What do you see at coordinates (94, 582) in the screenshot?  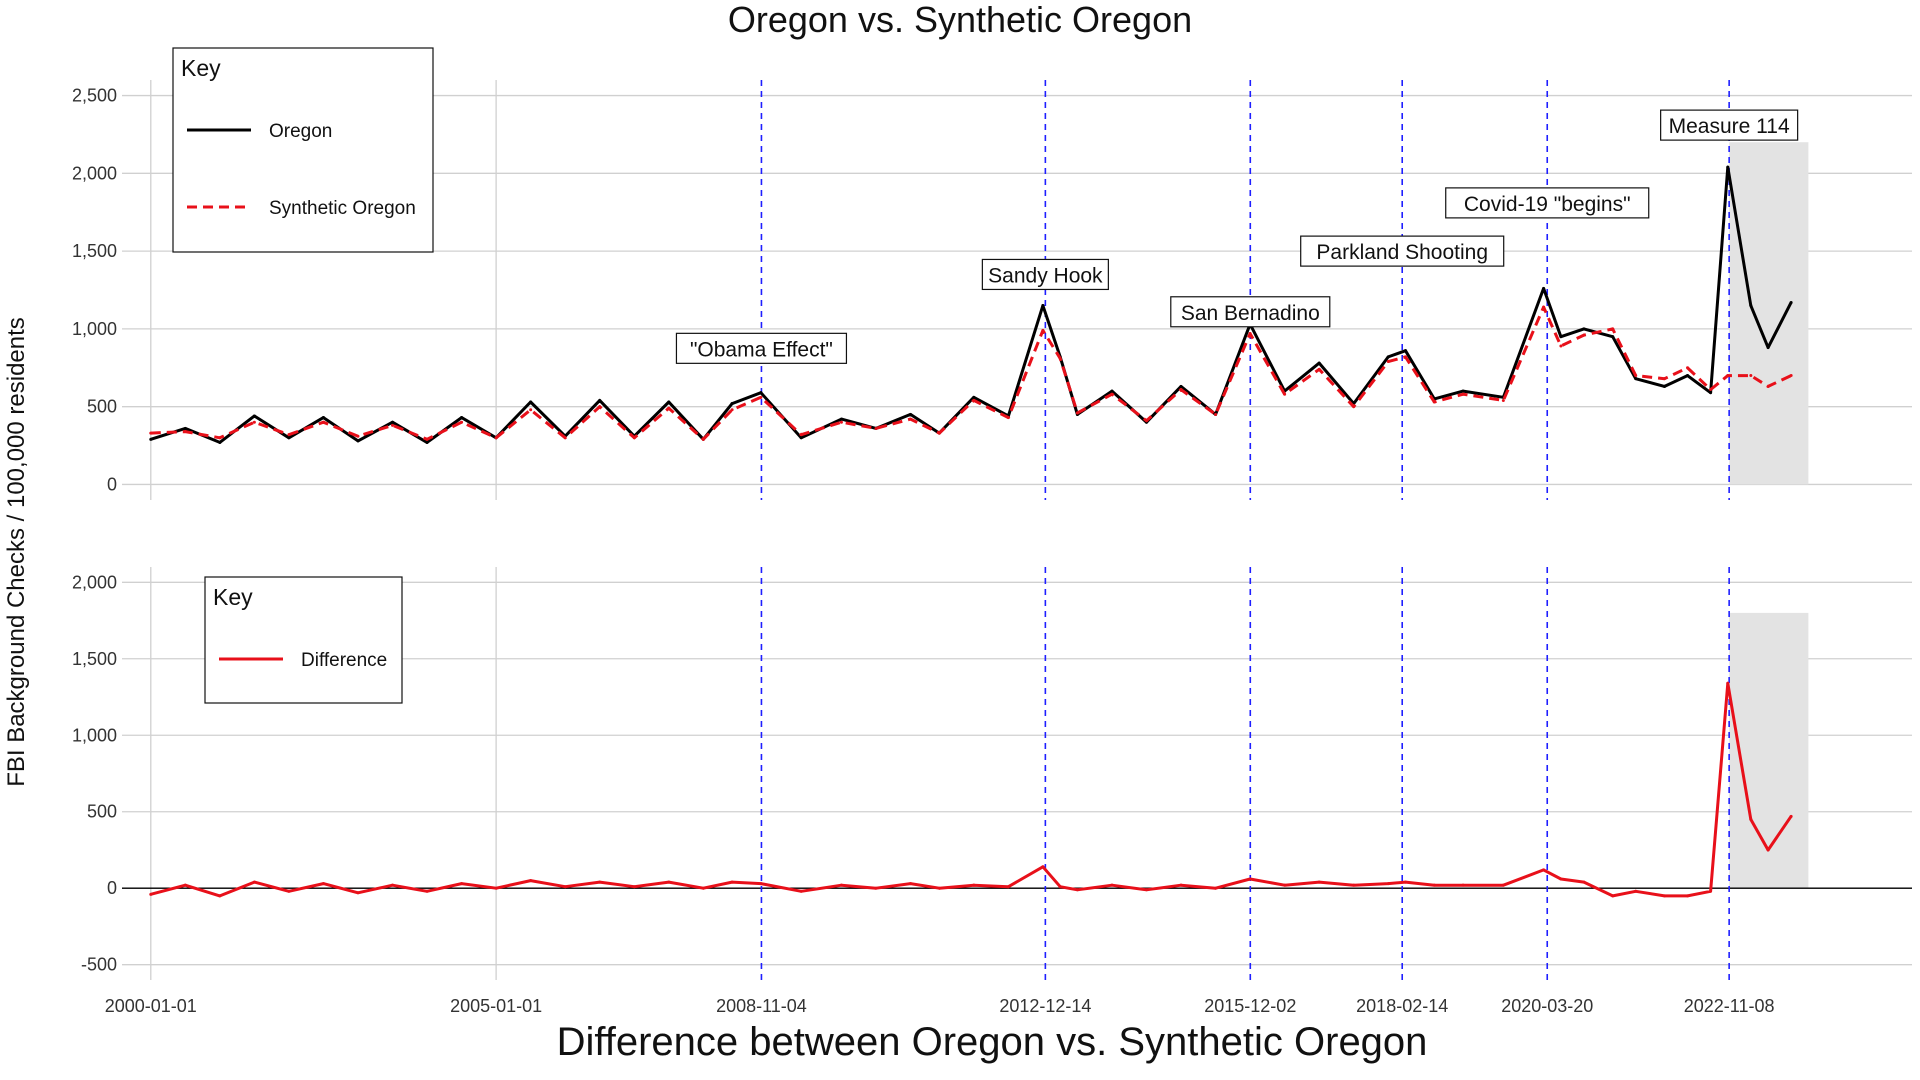 I see `bottom-y-tick-label: 2,000` at bounding box center [94, 582].